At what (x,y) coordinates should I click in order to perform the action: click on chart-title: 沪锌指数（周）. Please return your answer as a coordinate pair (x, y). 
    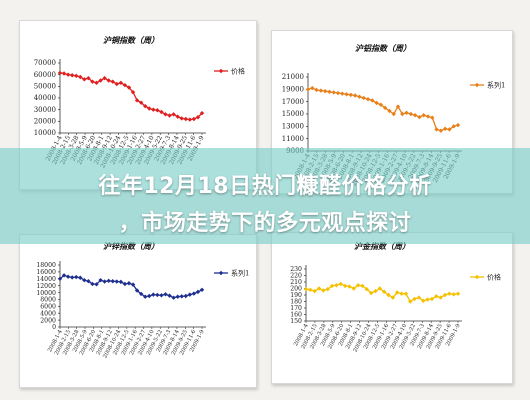
    Looking at the image, I should click on (131, 246).